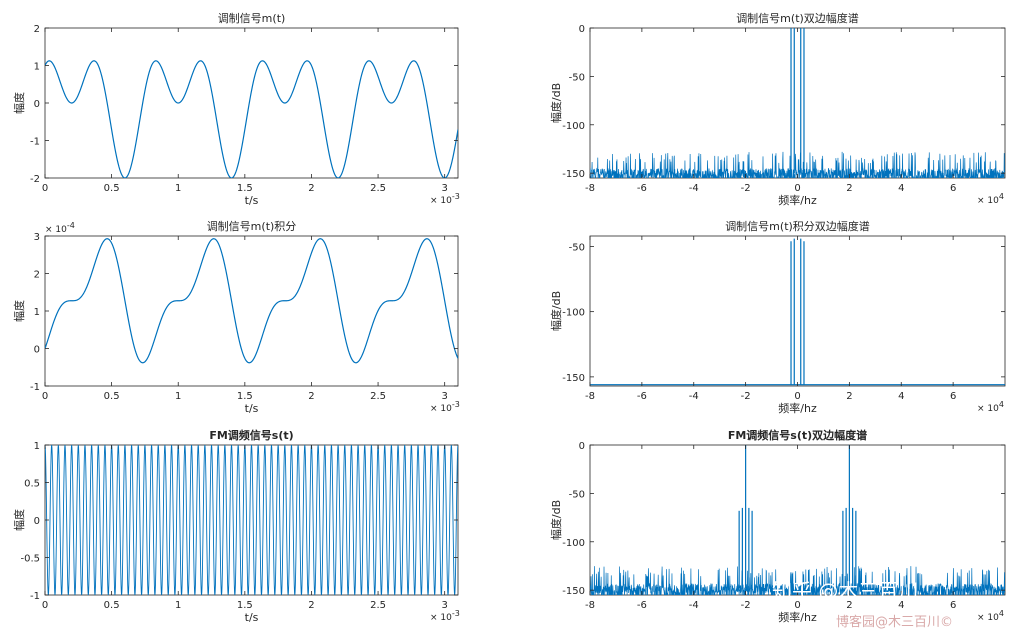  I want to click on chart-title: FM调频信号s(t), so click(251, 435).